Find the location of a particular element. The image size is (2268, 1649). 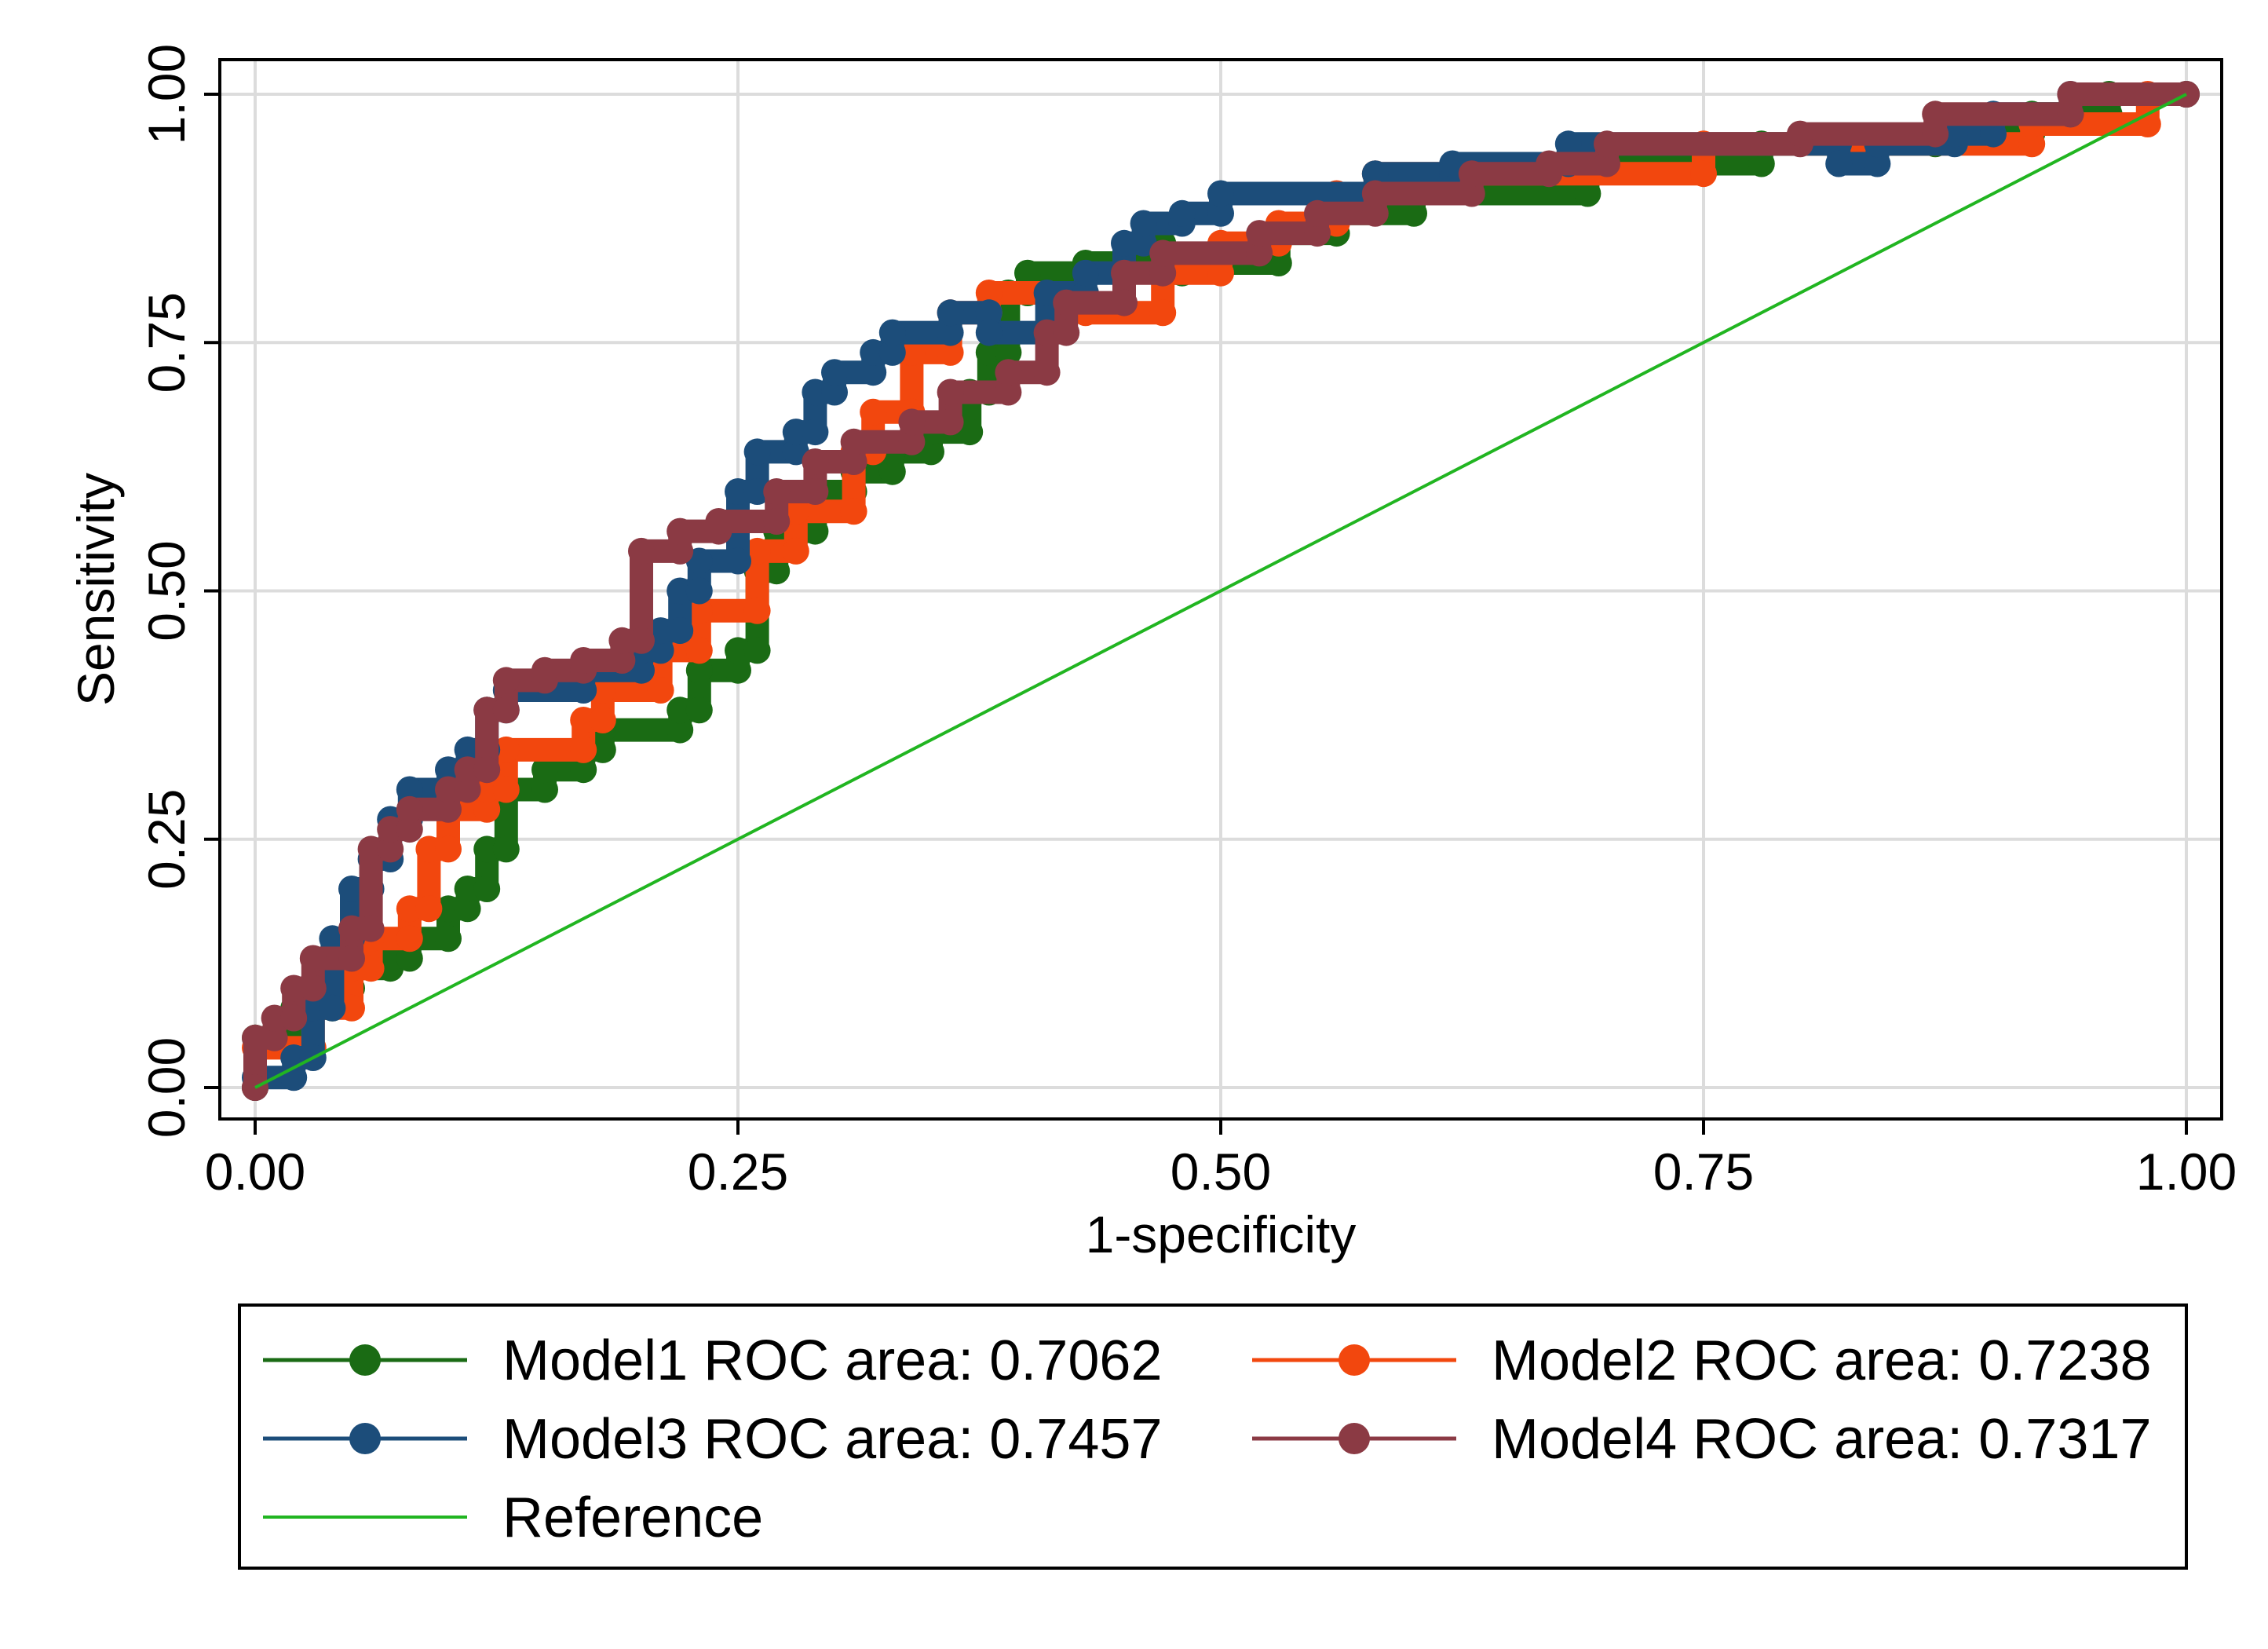

x-tick-label: 1.00 is located at coordinates (2186, 1172).